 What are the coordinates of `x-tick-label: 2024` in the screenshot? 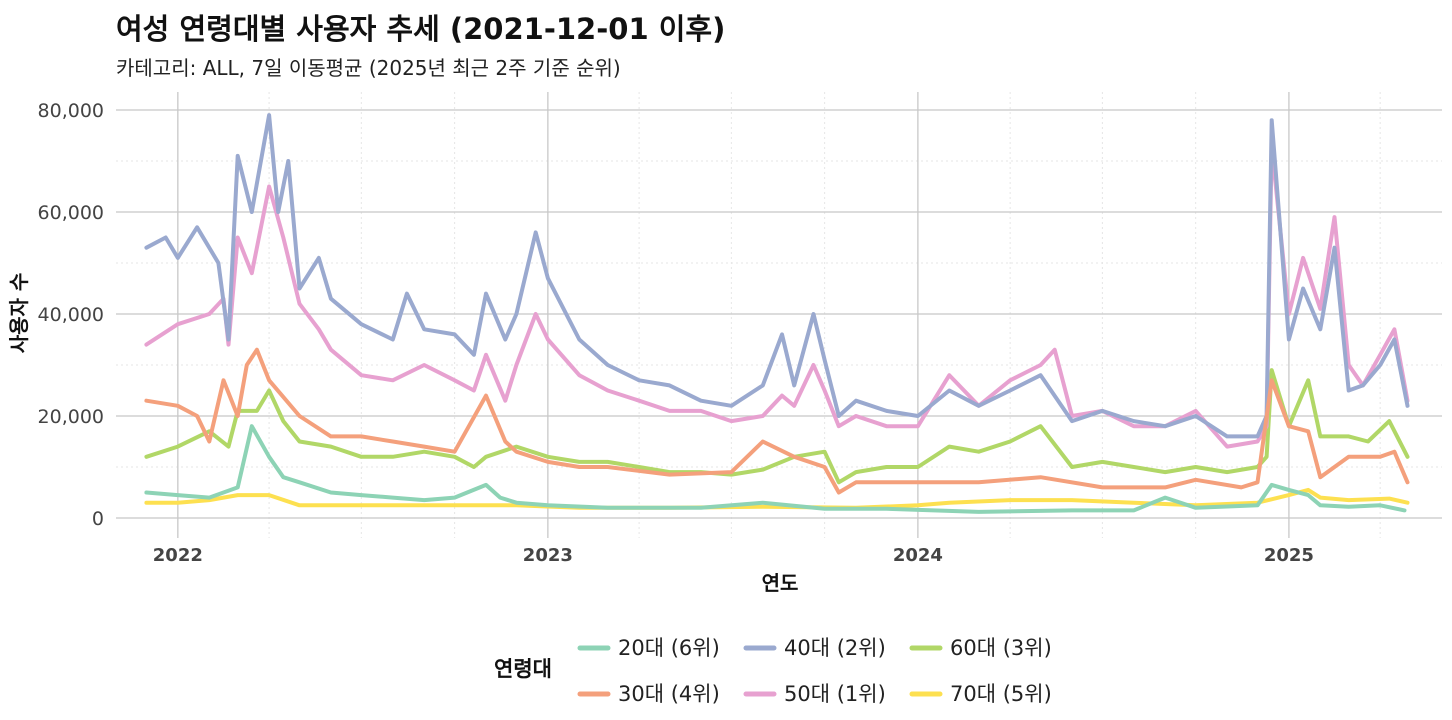 It's located at (918, 555).